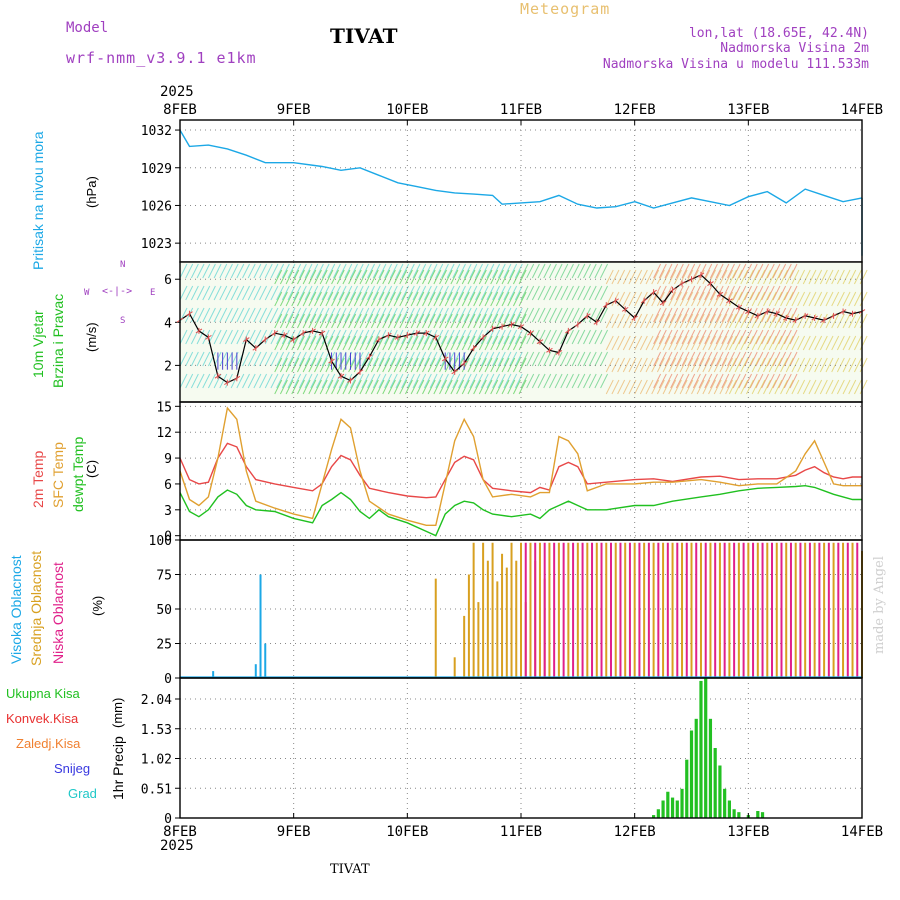 The height and width of the screenshot is (900, 900). I want to click on t2m-series-line, so click(520, 470).